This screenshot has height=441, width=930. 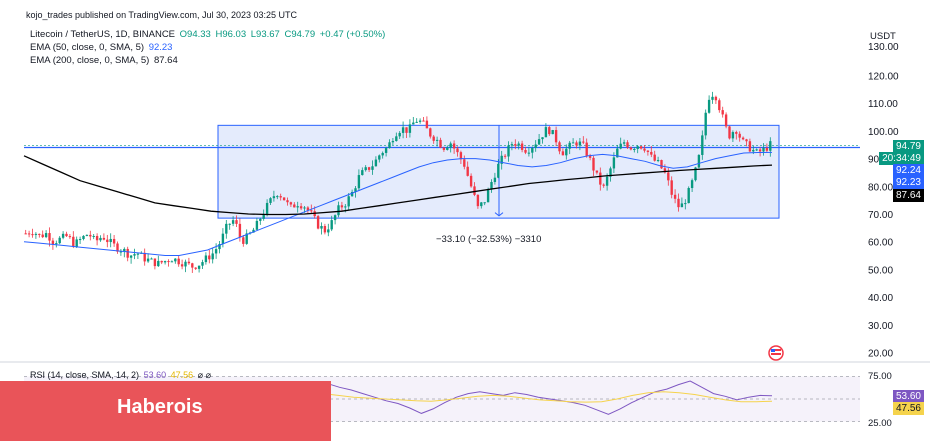 What do you see at coordinates (231, 34) in the screenshot?
I see `ohlc-high: H96.03` at bounding box center [231, 34].